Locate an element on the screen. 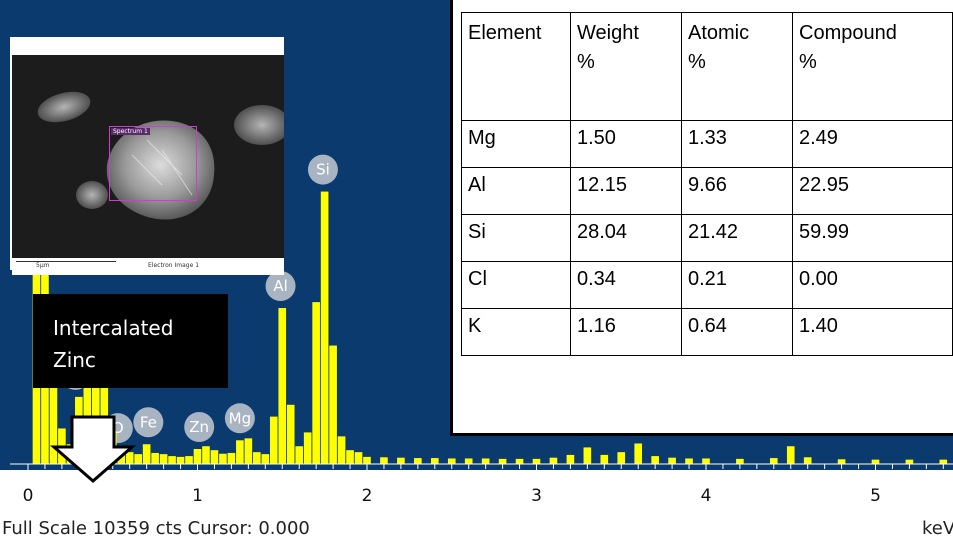 The height and width of the screenshot is (544, 953). x-tick-label: 0 is located at coordinates (28, 496).